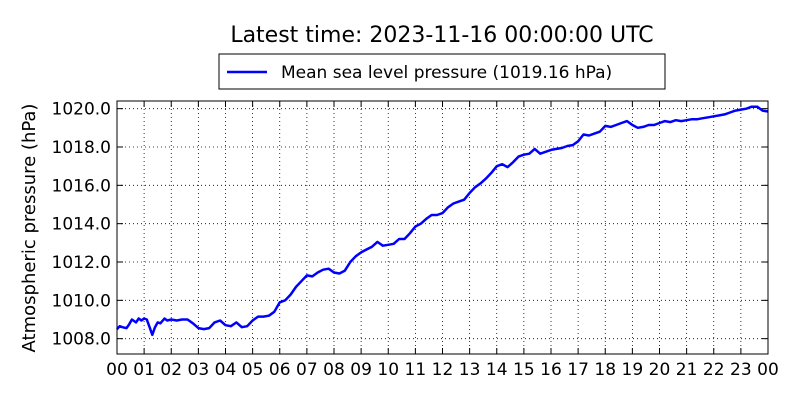  Describe the element at coordinates (633, 370) in the screenshot. I see `x-tick-label: 19` at that location.